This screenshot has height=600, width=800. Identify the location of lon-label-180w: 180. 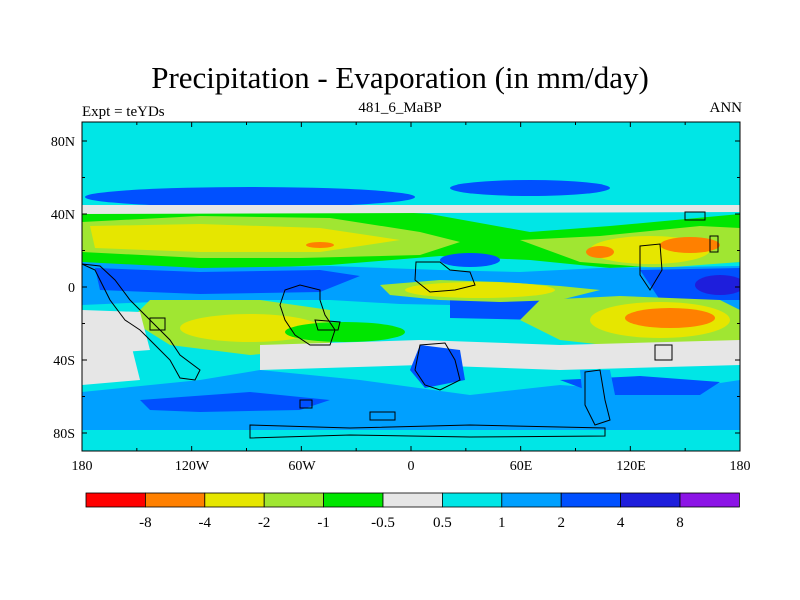
(82, 466).